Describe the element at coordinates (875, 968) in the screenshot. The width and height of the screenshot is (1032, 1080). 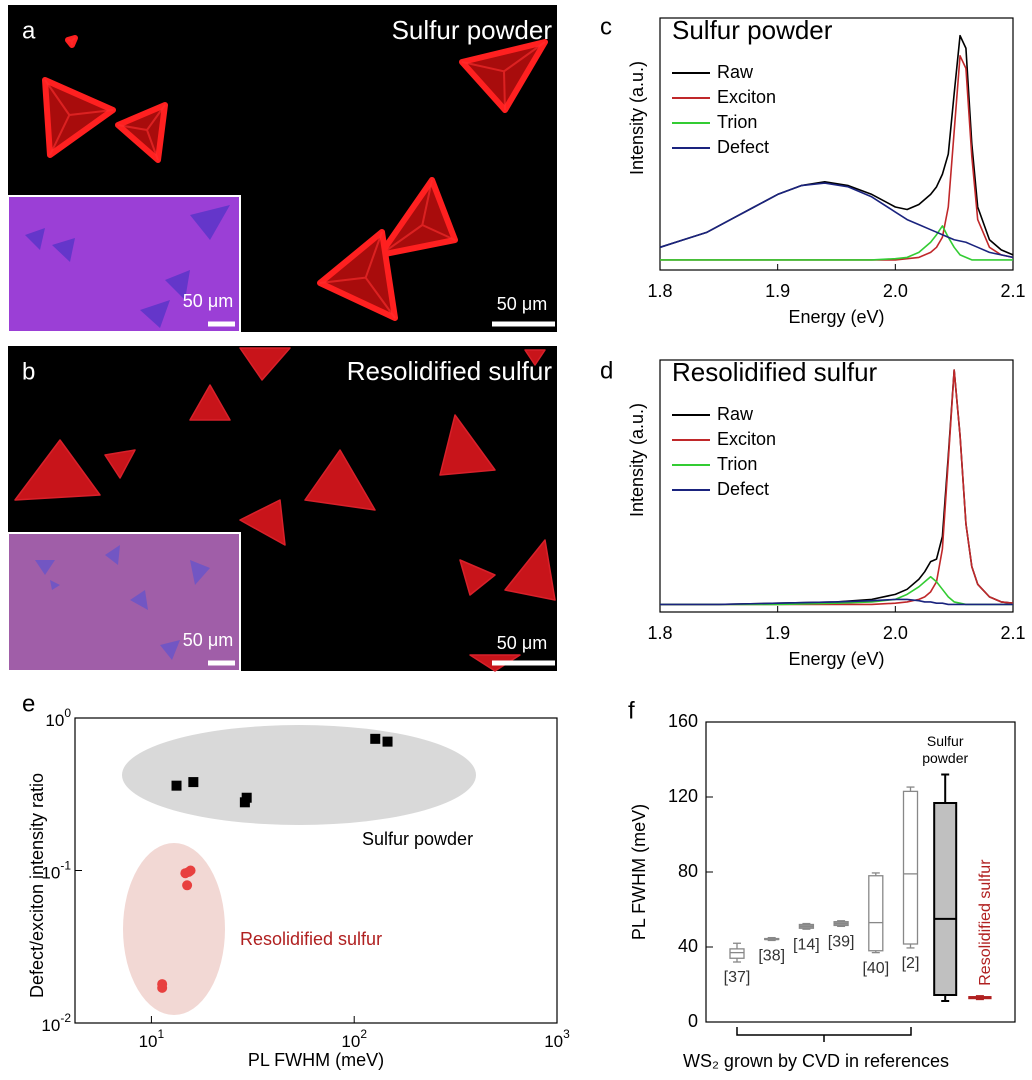
I see `category-label: [40]` at that location.